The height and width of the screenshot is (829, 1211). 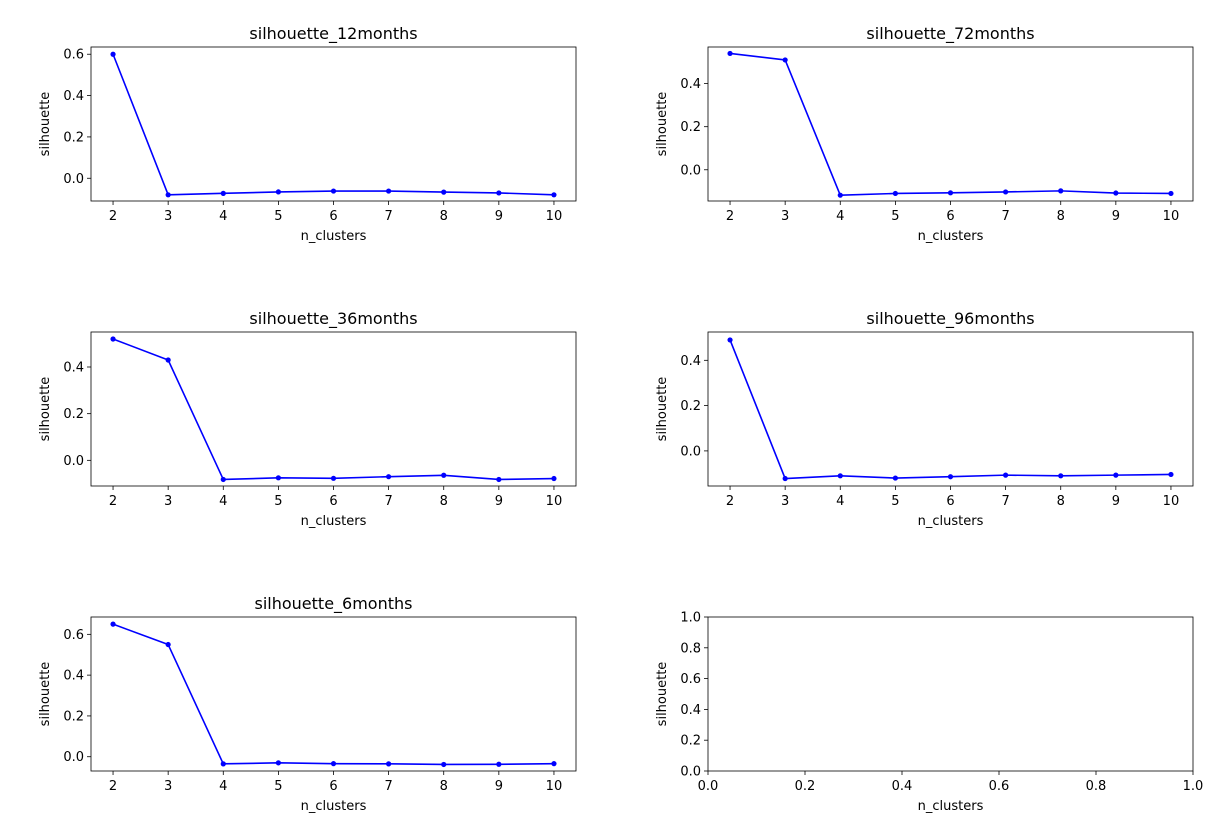 I want to click on subplot-title: silhouette_6months, so click(x=334, y=604).